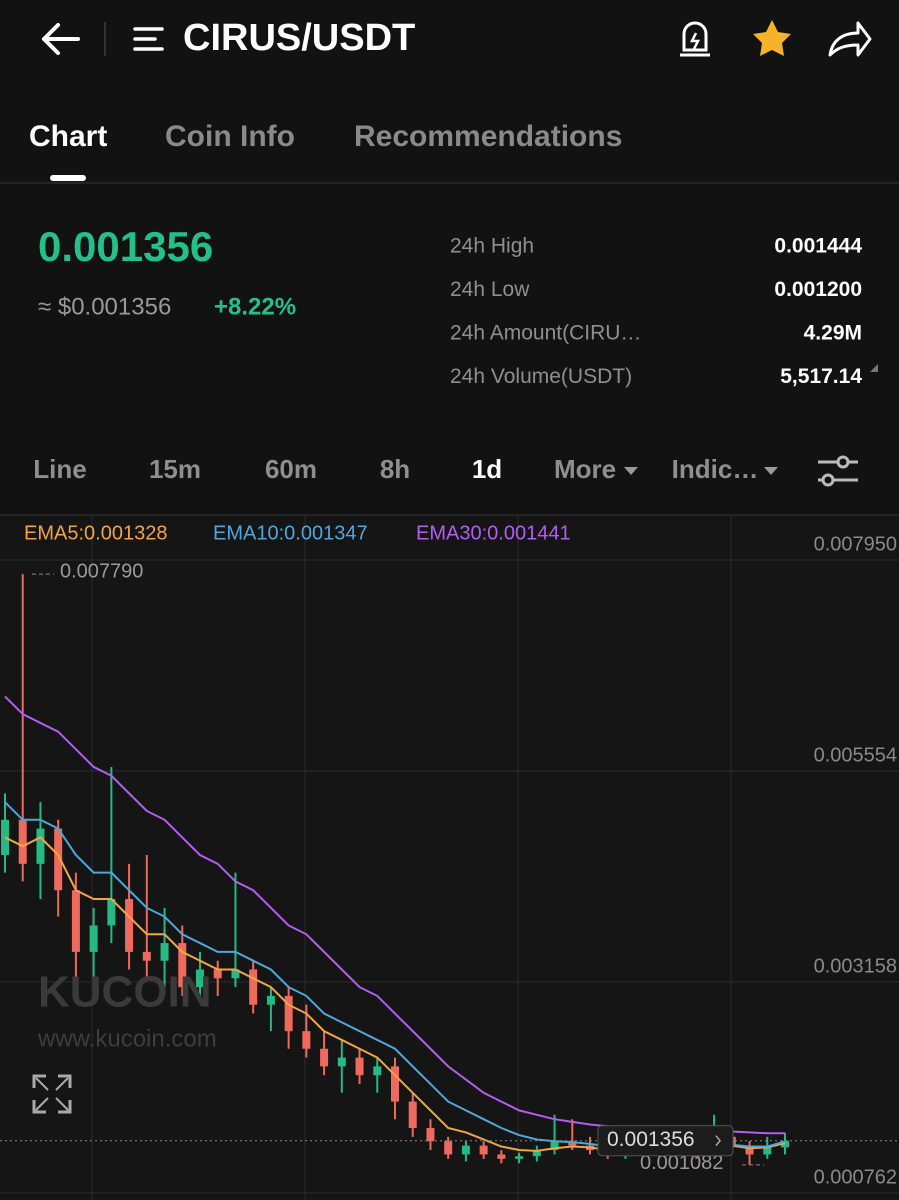 The width and height of the screenshot is (899, 1200). Describe the element at coordinates (490, 289) in the screenshot. I see `stat-label: 24h Low` at that location.